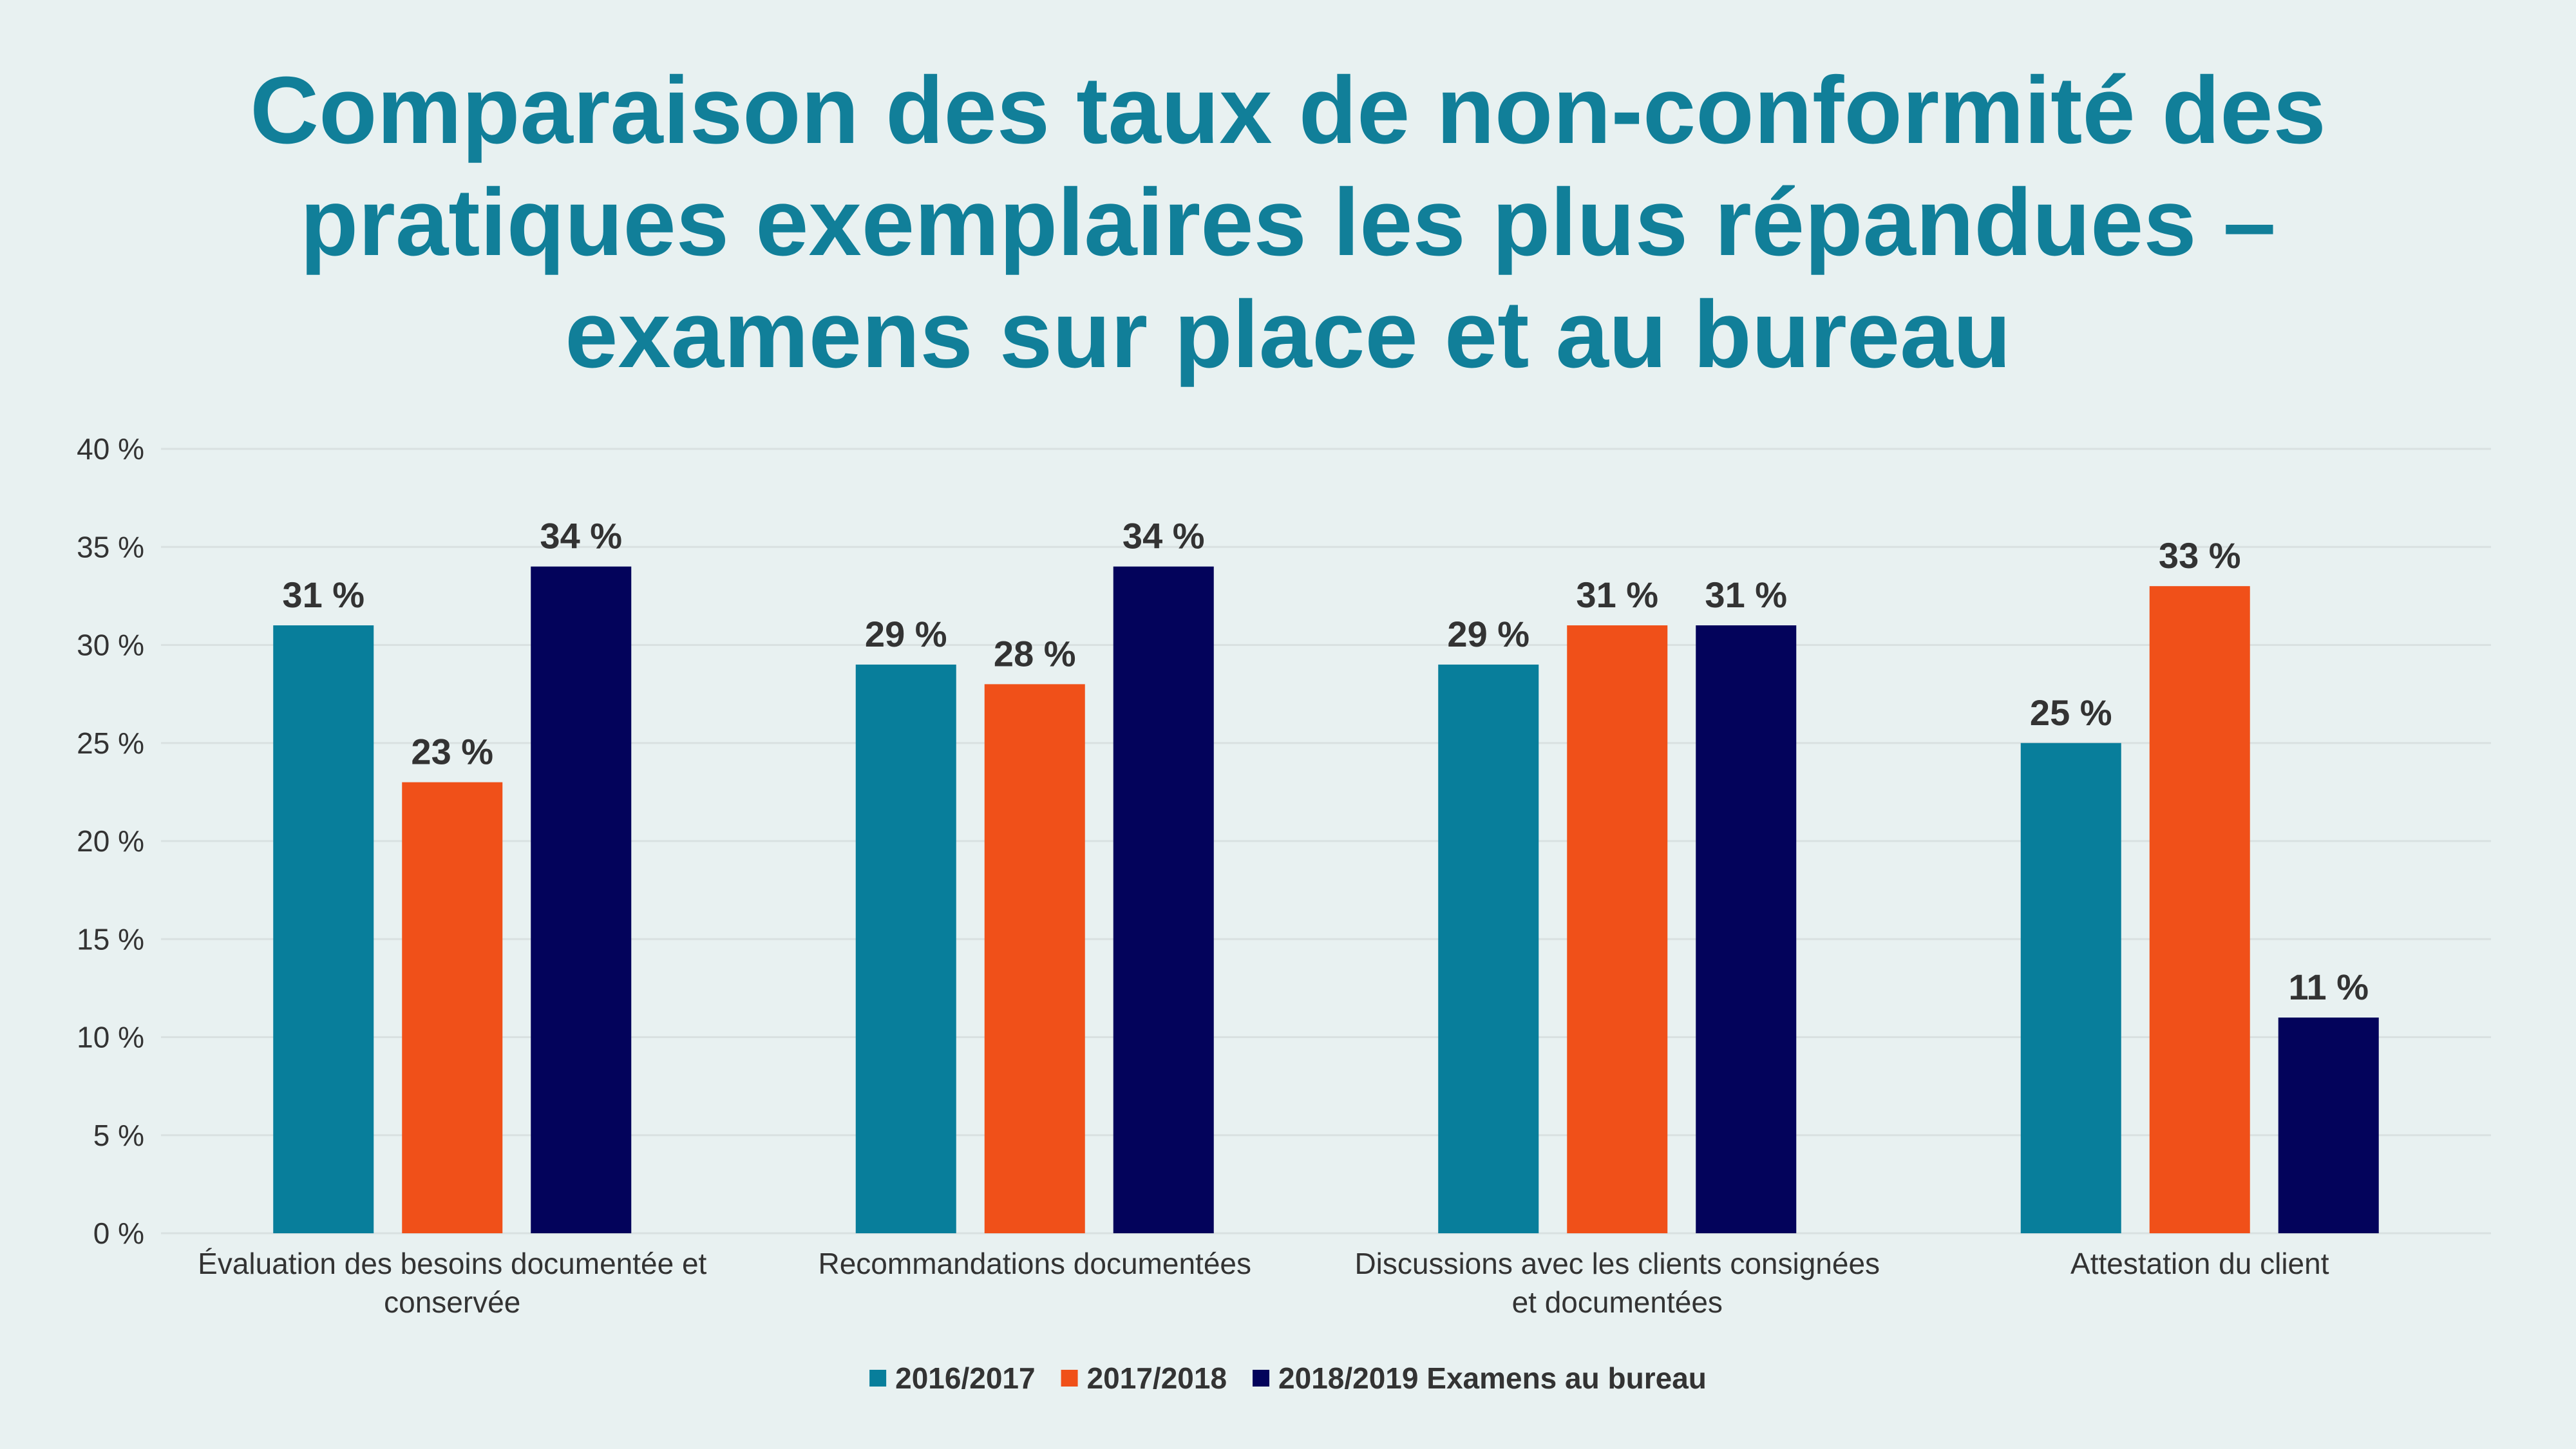  What do you see at coordinates (452, 1263) in the screenshot?
I see `category-label: Évaluation des besoins documentée et` at bounding box center [452, 1263].